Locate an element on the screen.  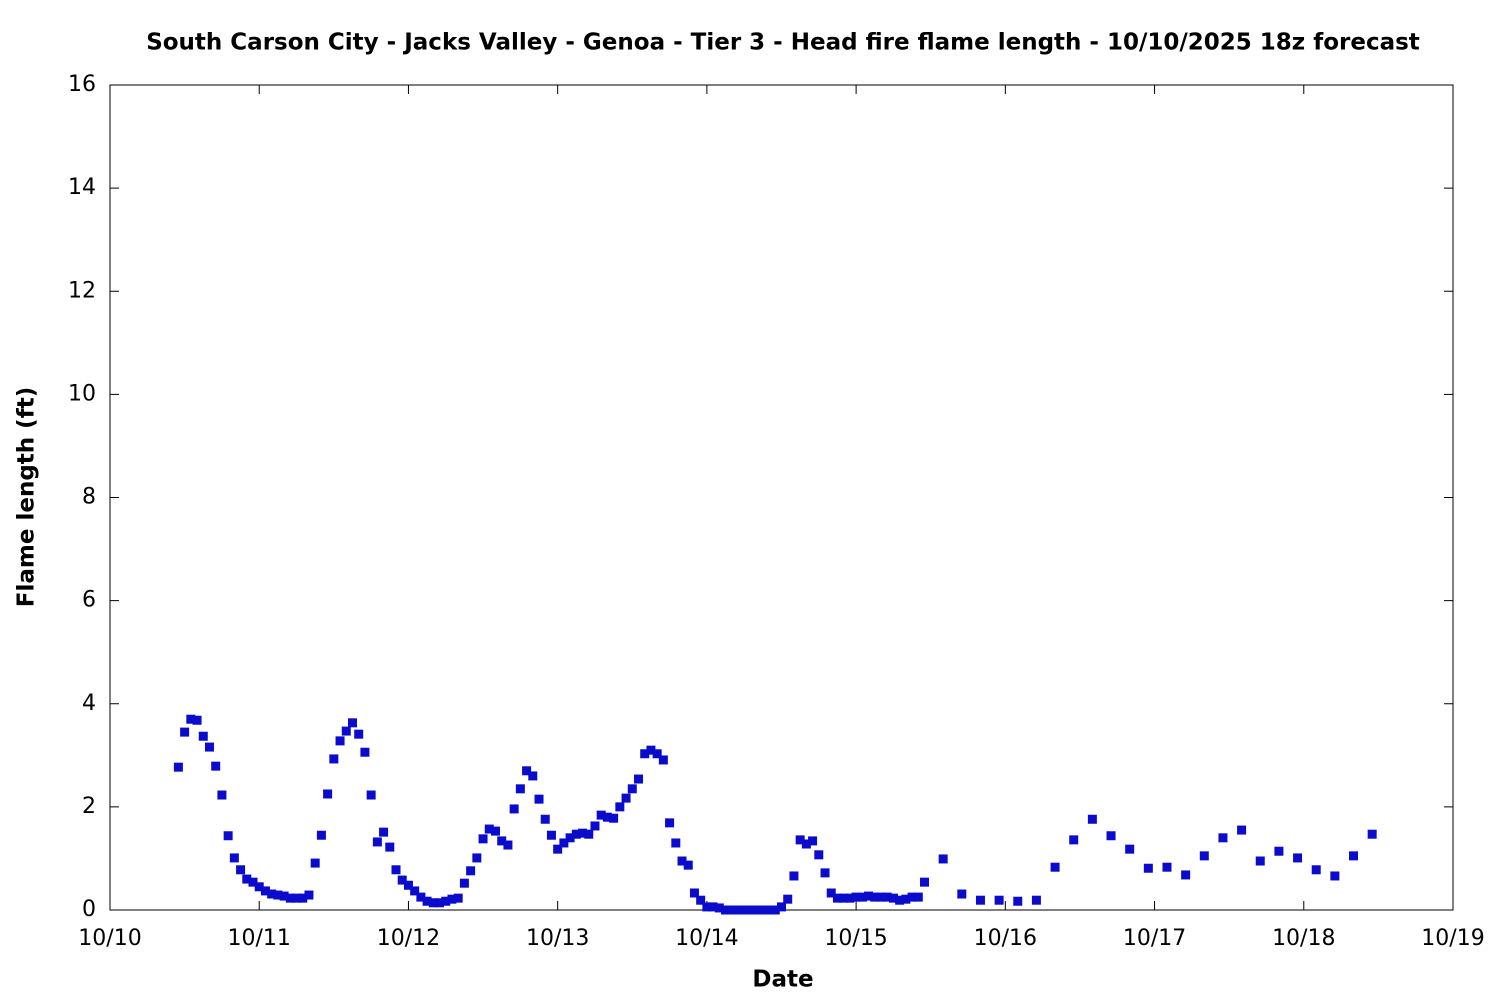
x-tick-label: 10/18 is located at coordinates (1303, 938).